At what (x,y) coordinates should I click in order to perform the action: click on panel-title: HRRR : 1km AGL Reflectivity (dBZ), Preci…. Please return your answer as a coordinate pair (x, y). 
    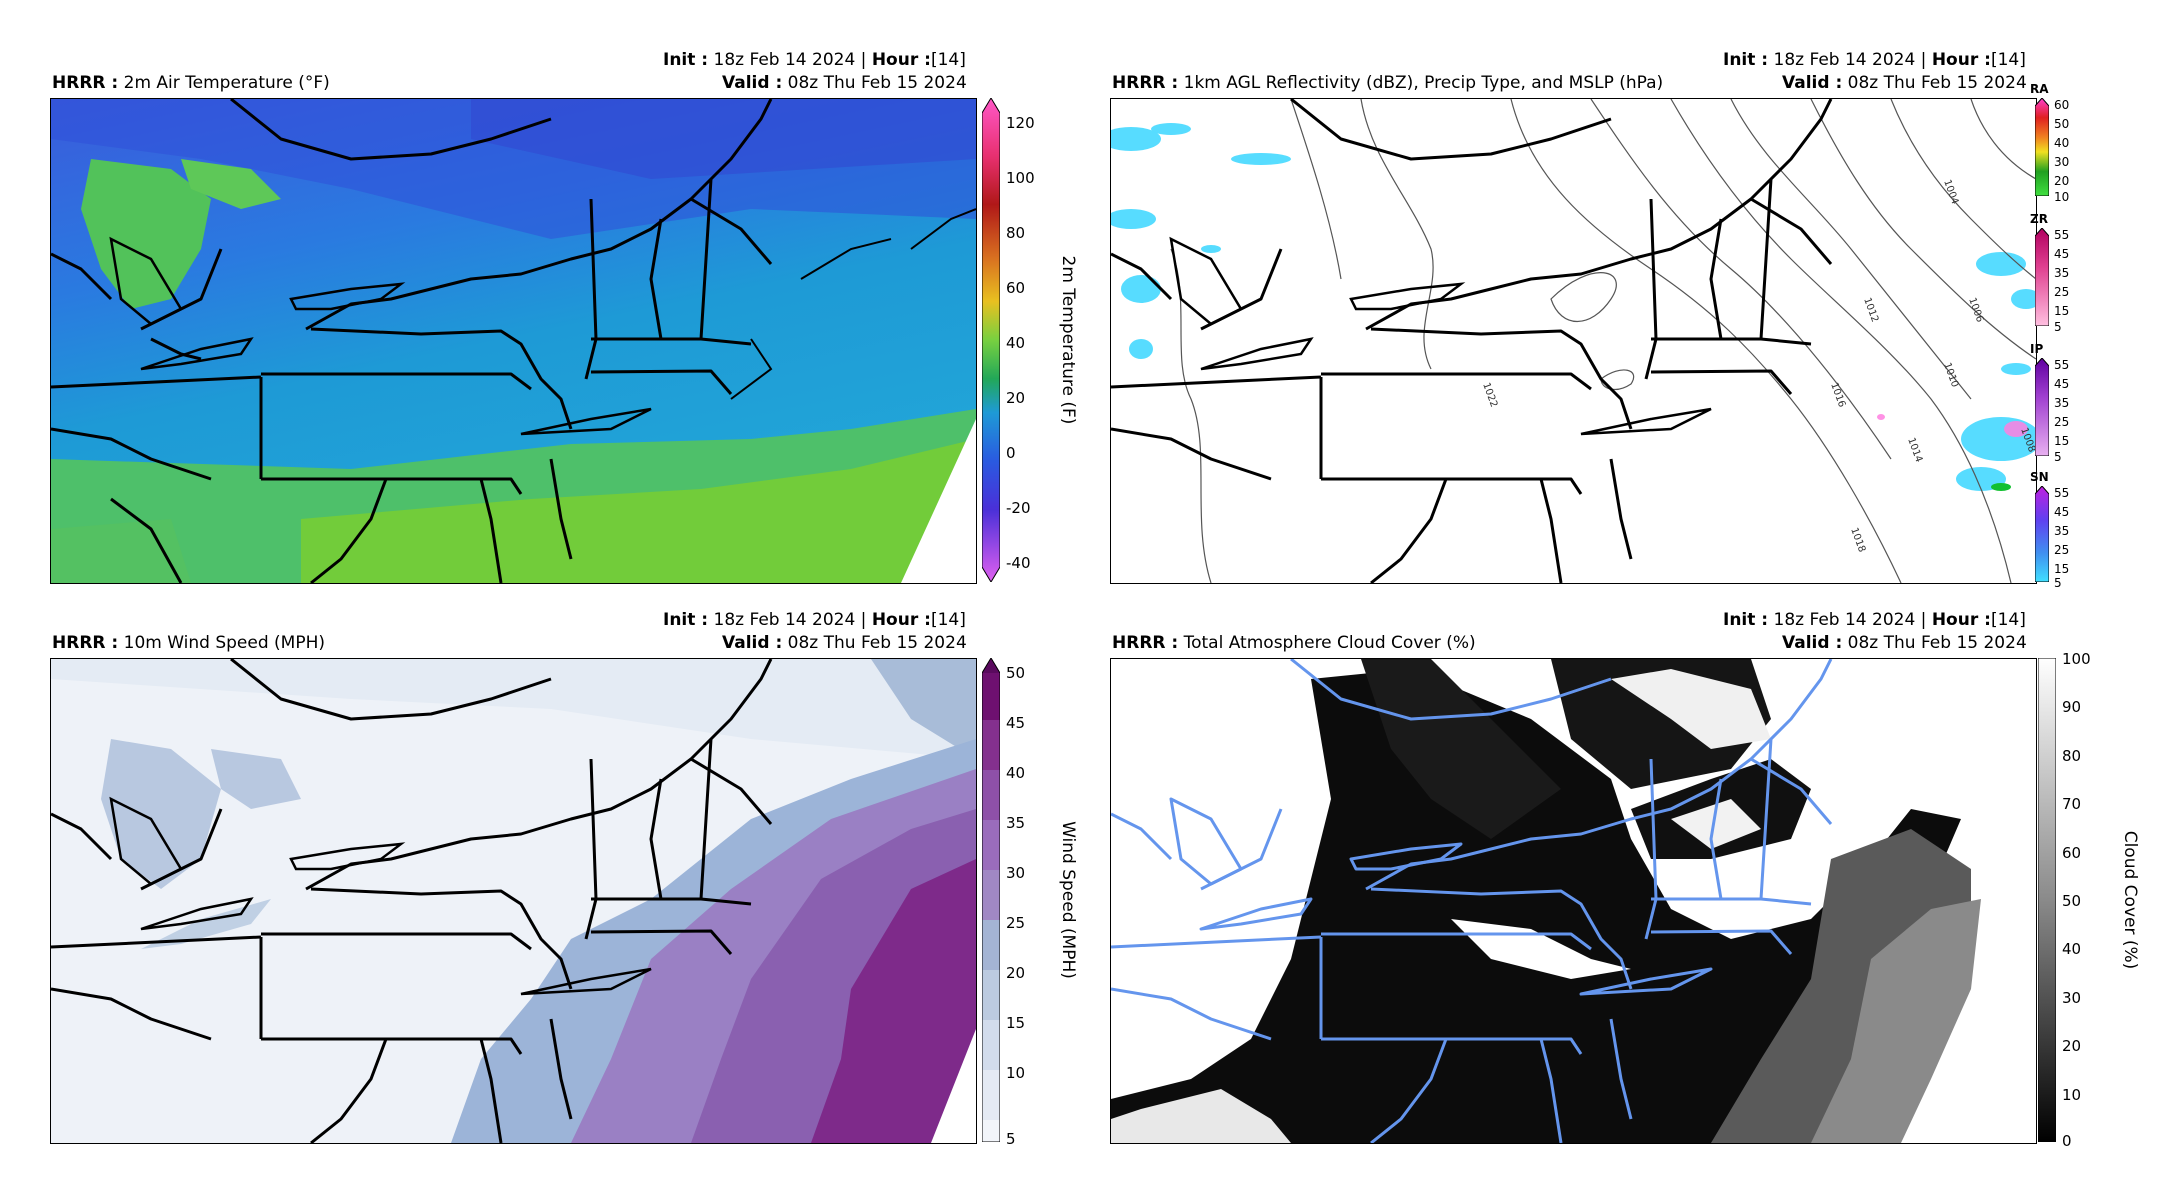
    Looking at the image, I should click on (1388, 83).